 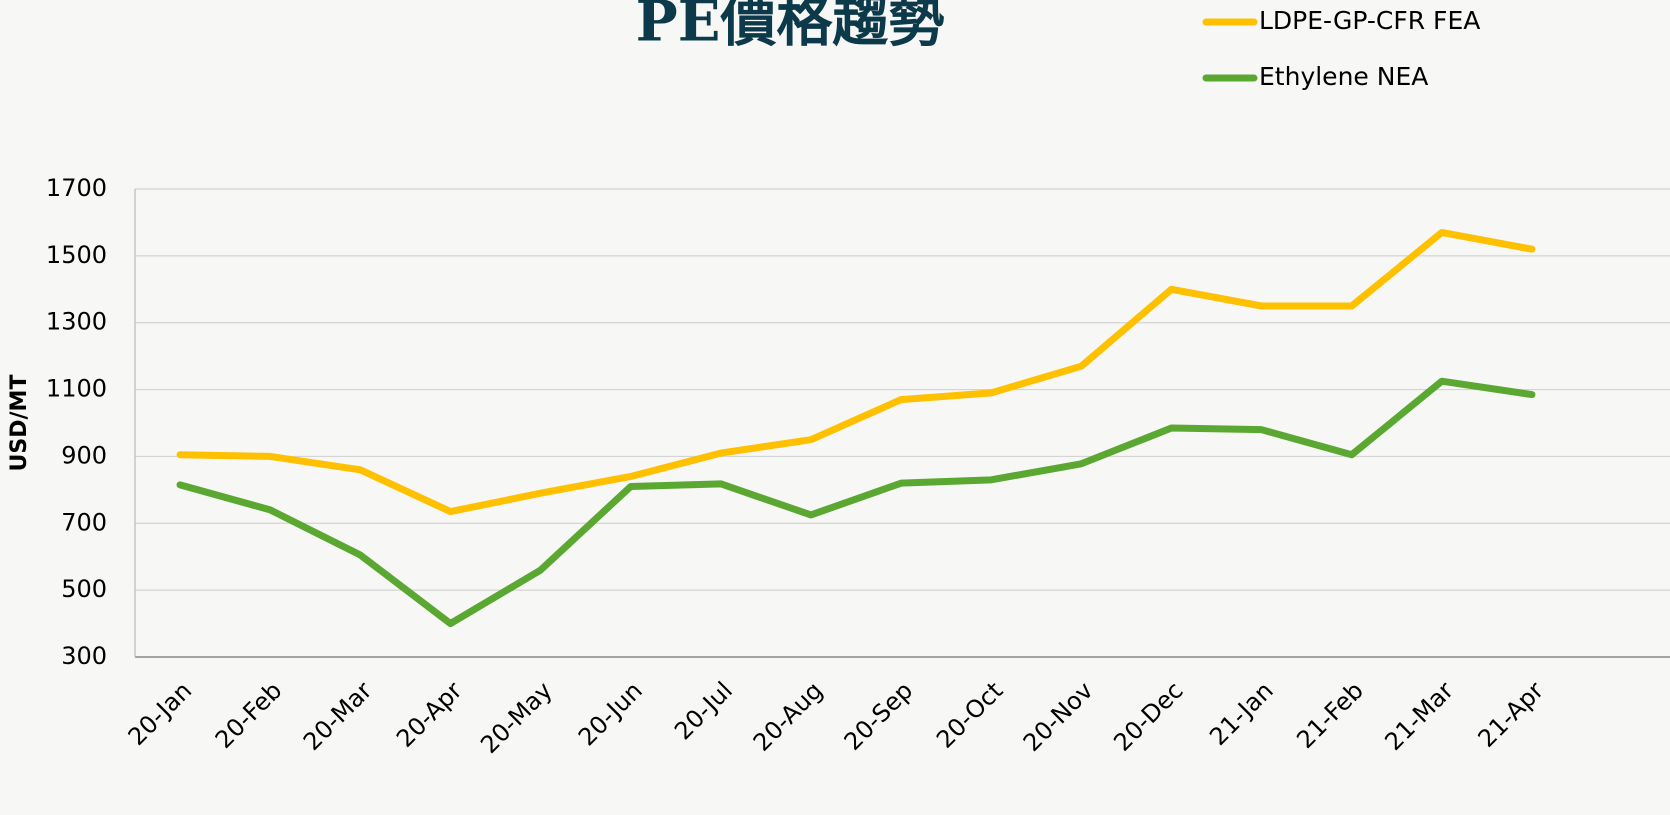 I want to click on y-tick-label: 1300, so click(x=76, y=322).